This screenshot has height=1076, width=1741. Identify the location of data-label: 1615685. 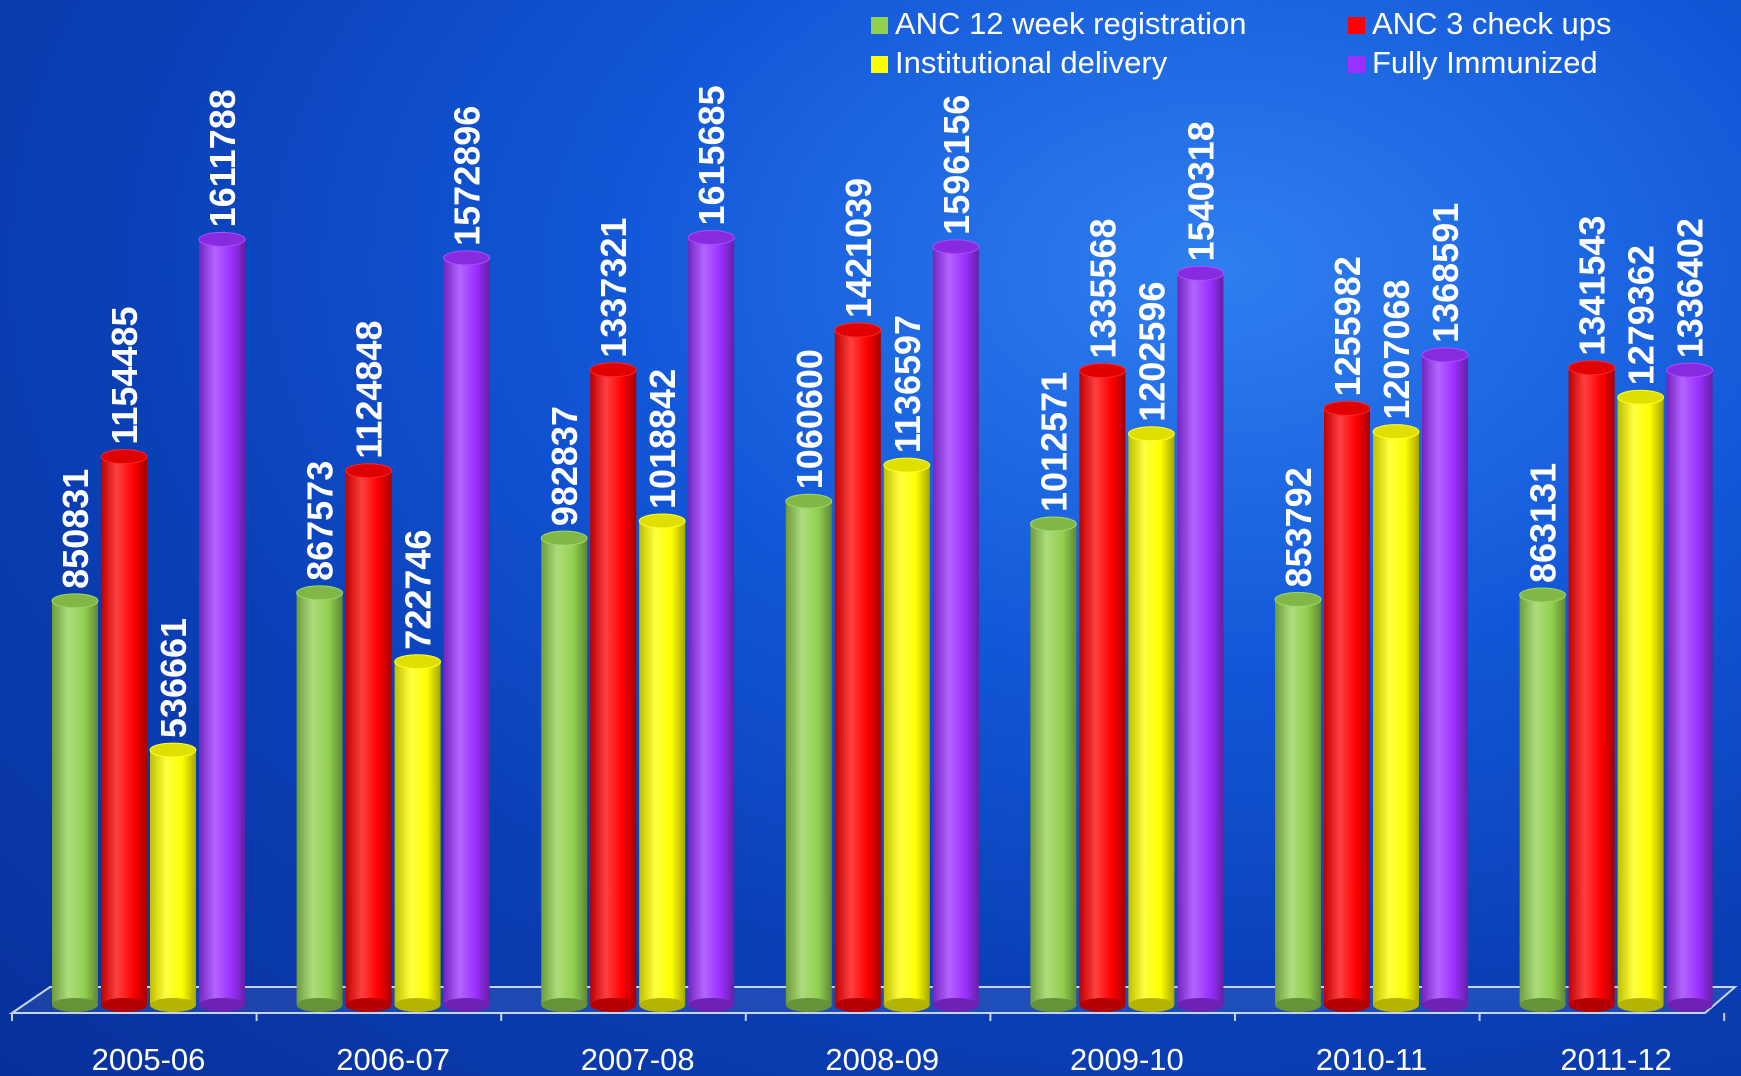
(711, 155).